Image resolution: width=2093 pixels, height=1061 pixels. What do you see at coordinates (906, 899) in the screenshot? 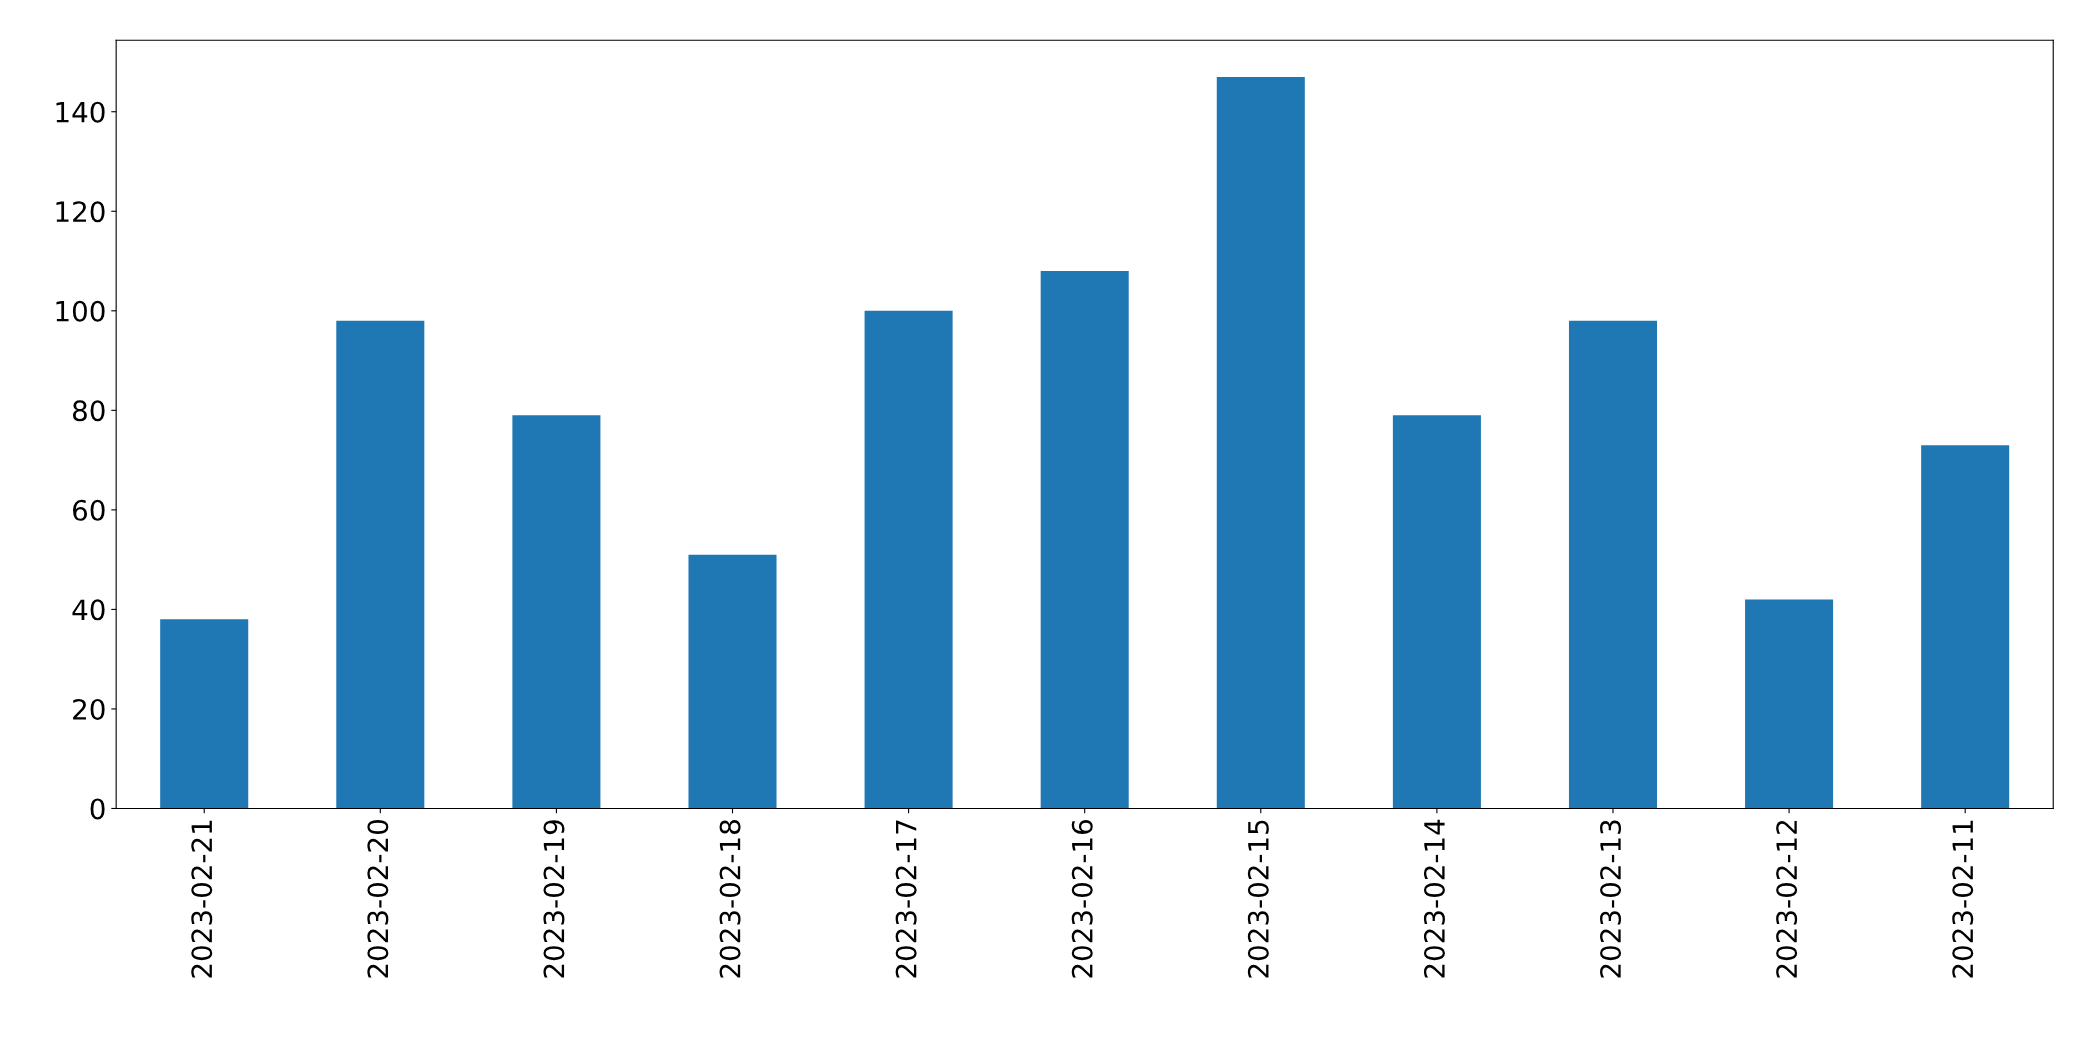
I see `x-tick-label: 2023-02-17` at bounding box center [906, 899].